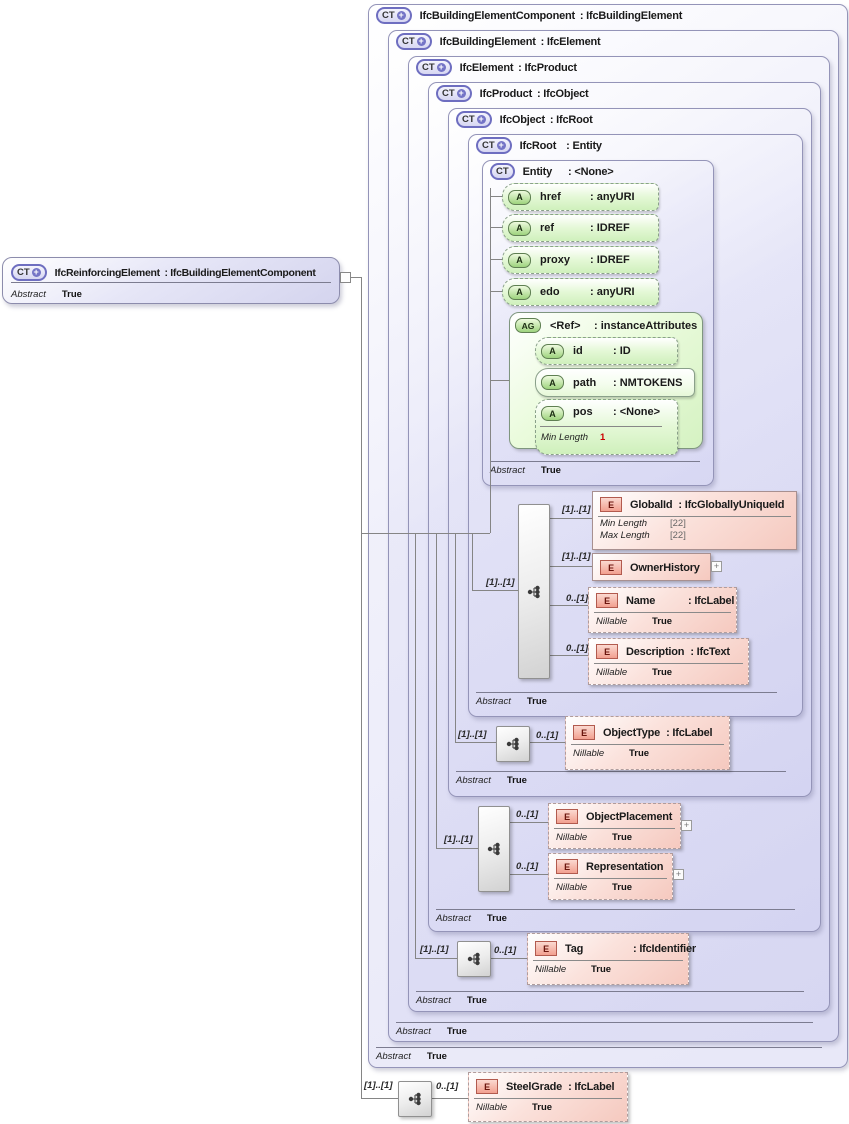 This screenshot has width=849, height=1124. What do you see at coordinates (506, 93) in the screenshot?
I see `type-name: IfcProduct` at bounding box center [506, 93].